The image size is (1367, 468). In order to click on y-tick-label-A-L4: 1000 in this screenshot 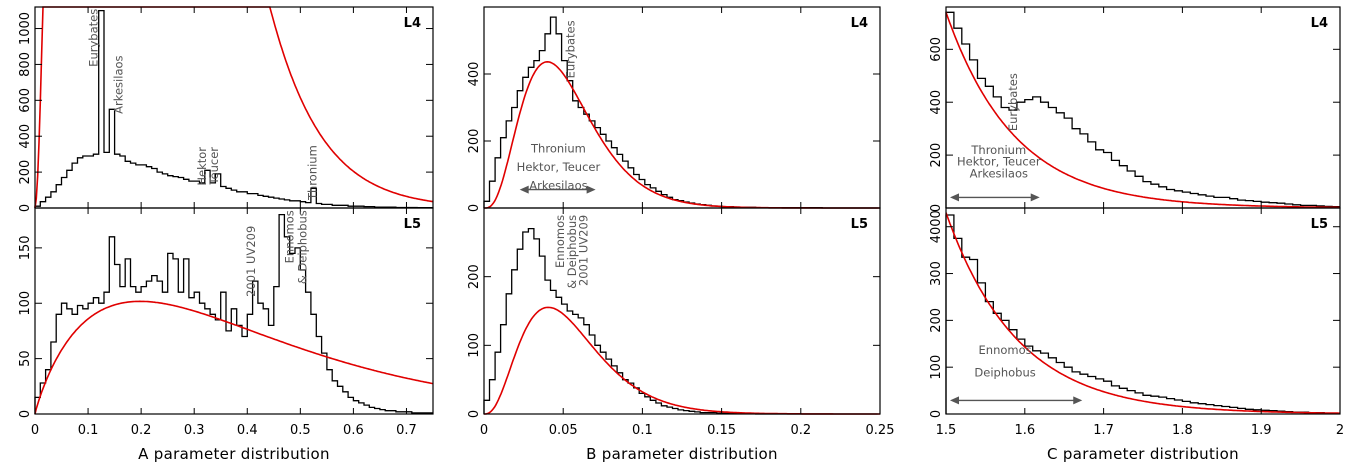, I will do `click(25, 28)`.